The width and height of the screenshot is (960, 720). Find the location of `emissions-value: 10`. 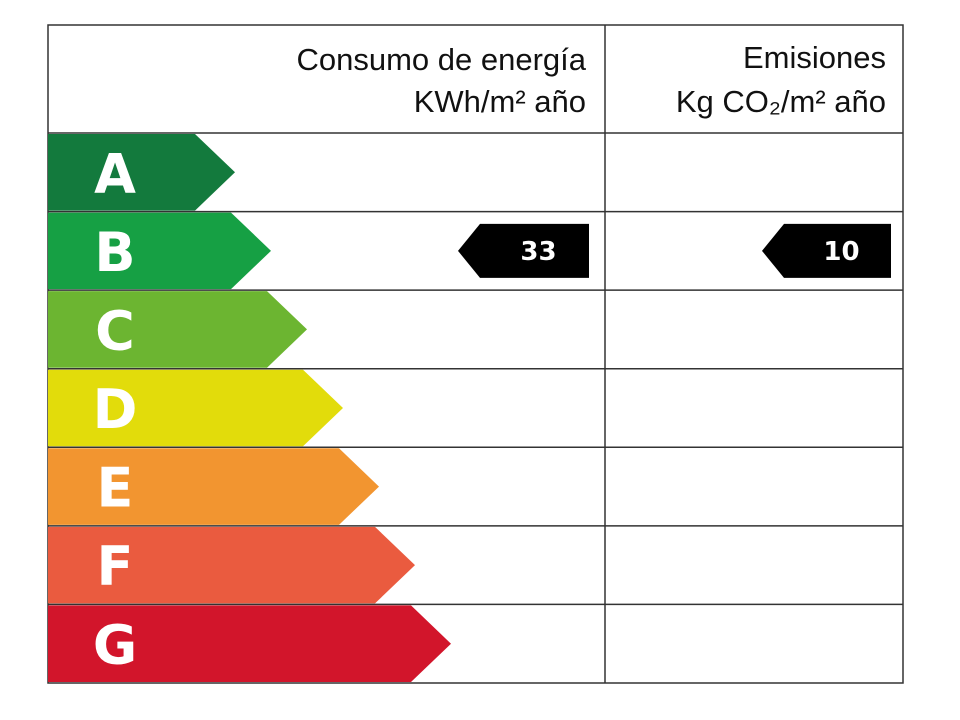

emissions-value: 10 is located at coordinates (841, 252).